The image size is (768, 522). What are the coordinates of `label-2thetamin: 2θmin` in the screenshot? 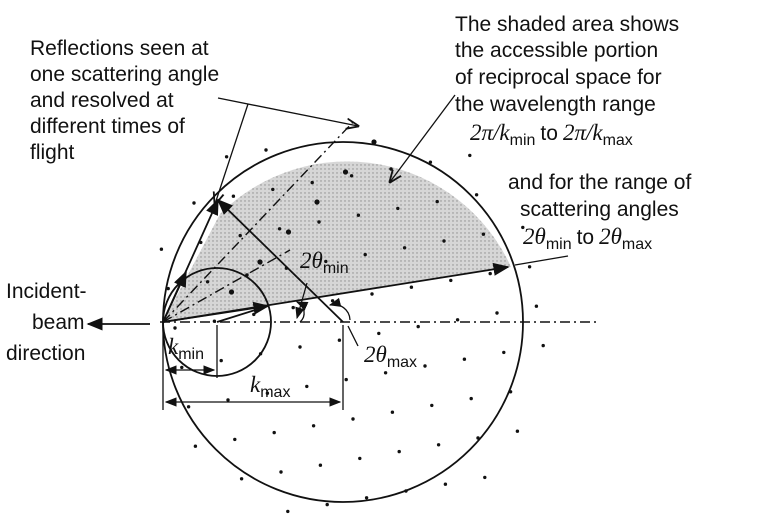 It's located at (324, 262).